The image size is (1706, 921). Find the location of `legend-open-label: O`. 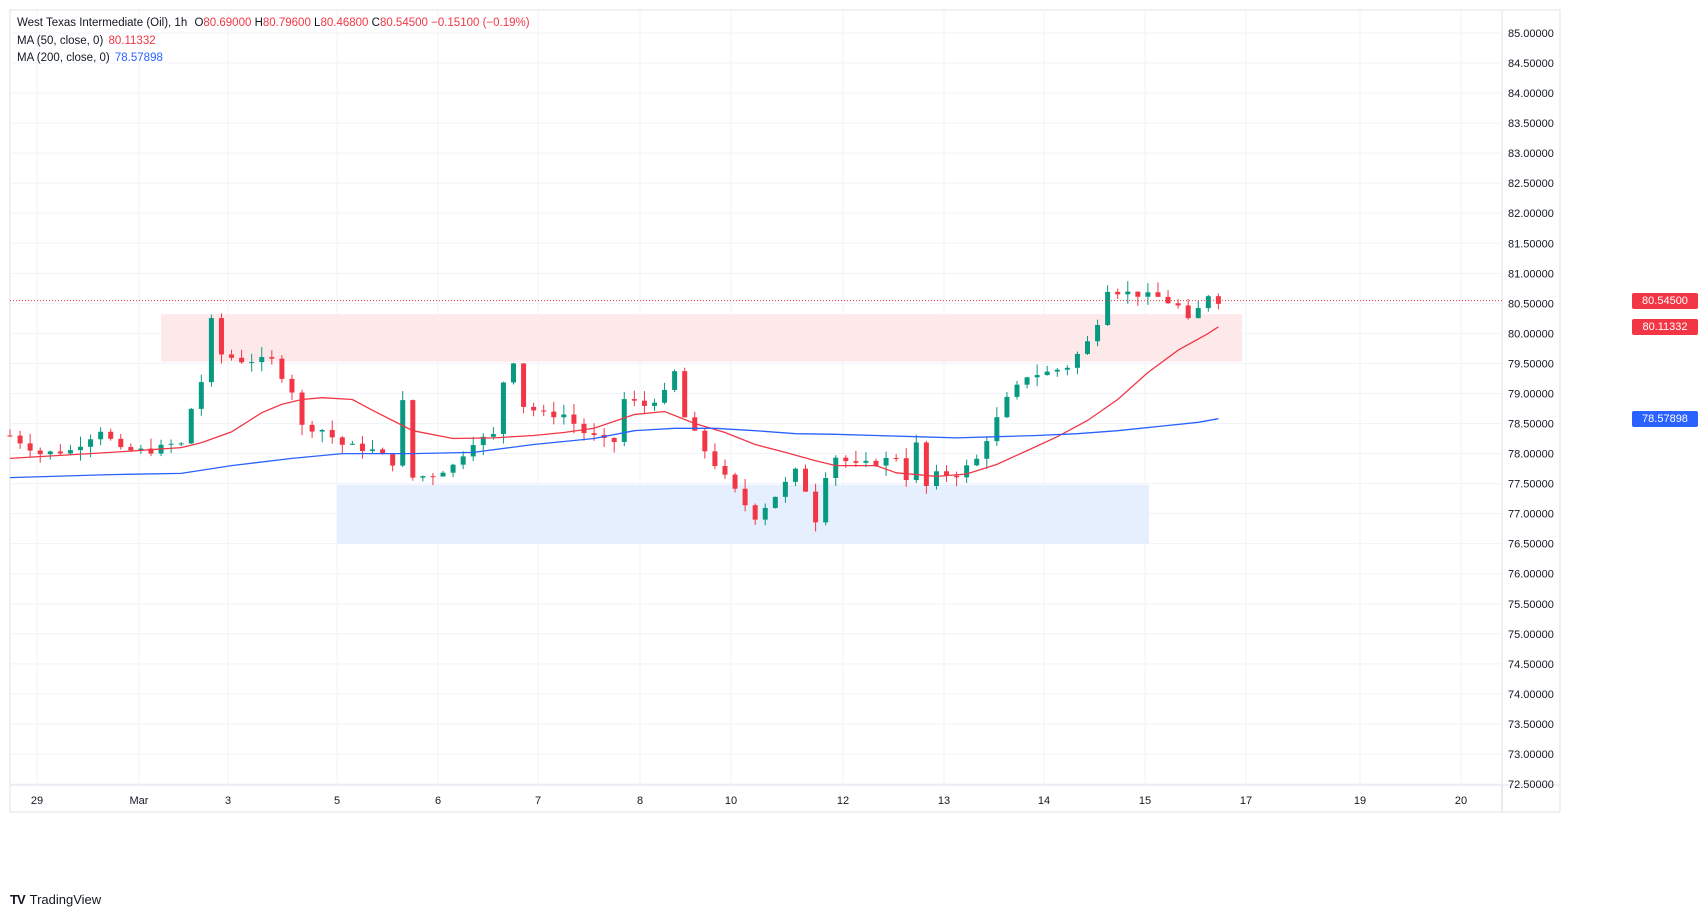

legend-open-label: O is located at coordinates (199, 23).